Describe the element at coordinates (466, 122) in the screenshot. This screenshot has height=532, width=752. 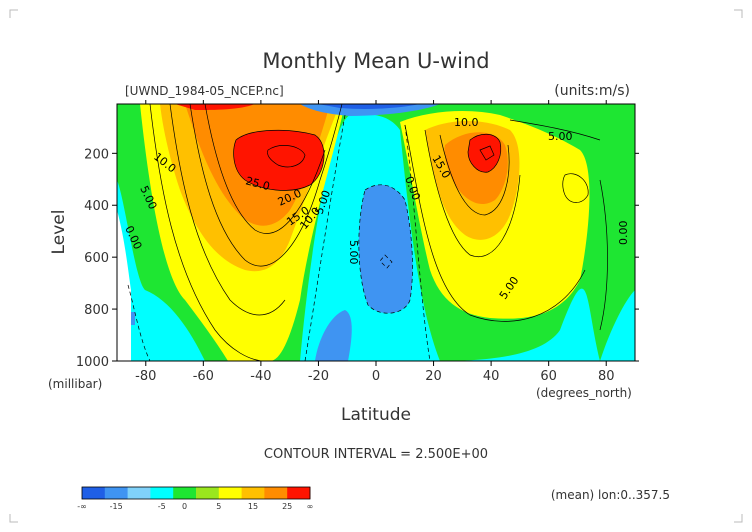
I see `contour-label: 10.0` at that location.